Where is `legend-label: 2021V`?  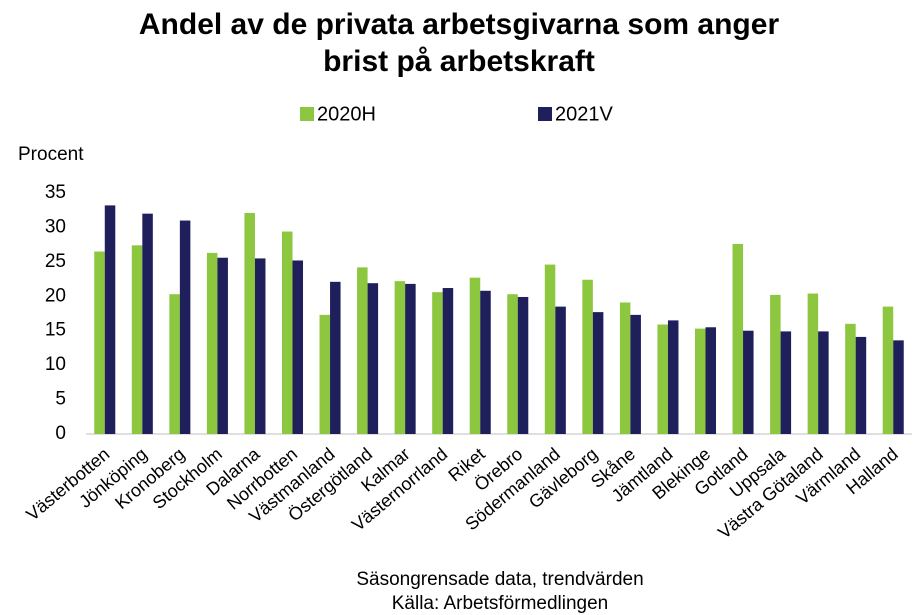 legend-label: 2021V is located at coordinates (584, 114).